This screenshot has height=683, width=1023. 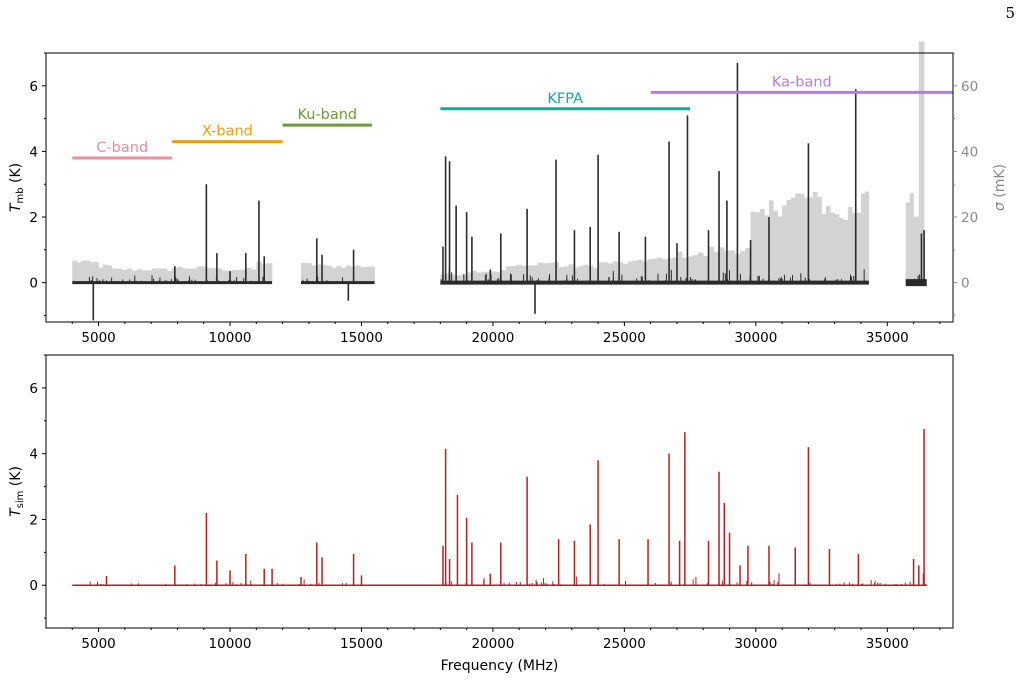 What do you see at coordinates (122, 148) in the screenshot?
I see `band-label: C-band` at bounding box center [122, 148].